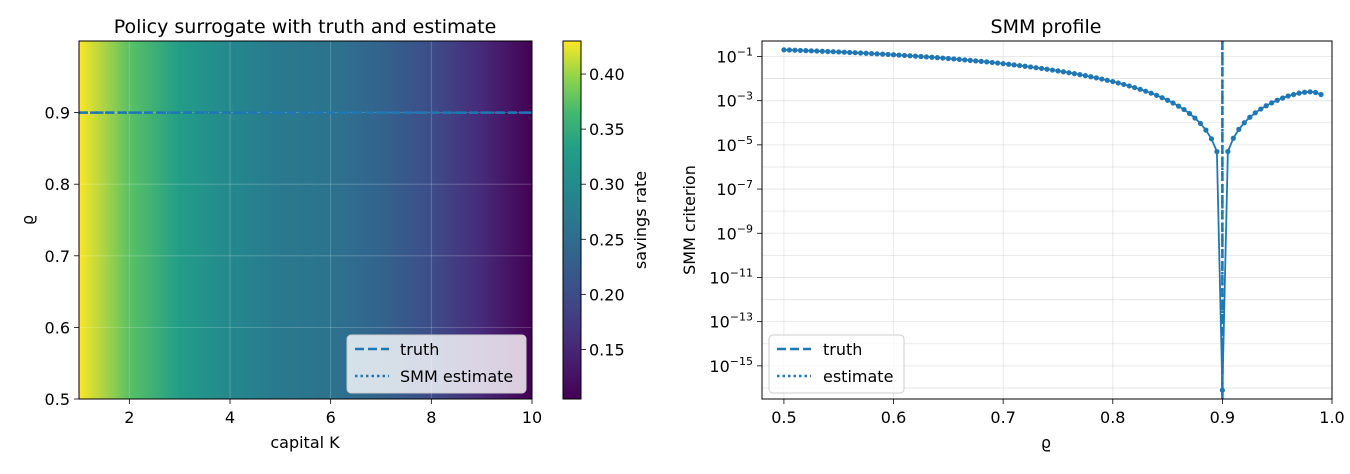 Image resolution: width=1350 pixels, height=474 pixels. I want to click on heatmap-y-axis-label: ϱ, so click(27, 220).